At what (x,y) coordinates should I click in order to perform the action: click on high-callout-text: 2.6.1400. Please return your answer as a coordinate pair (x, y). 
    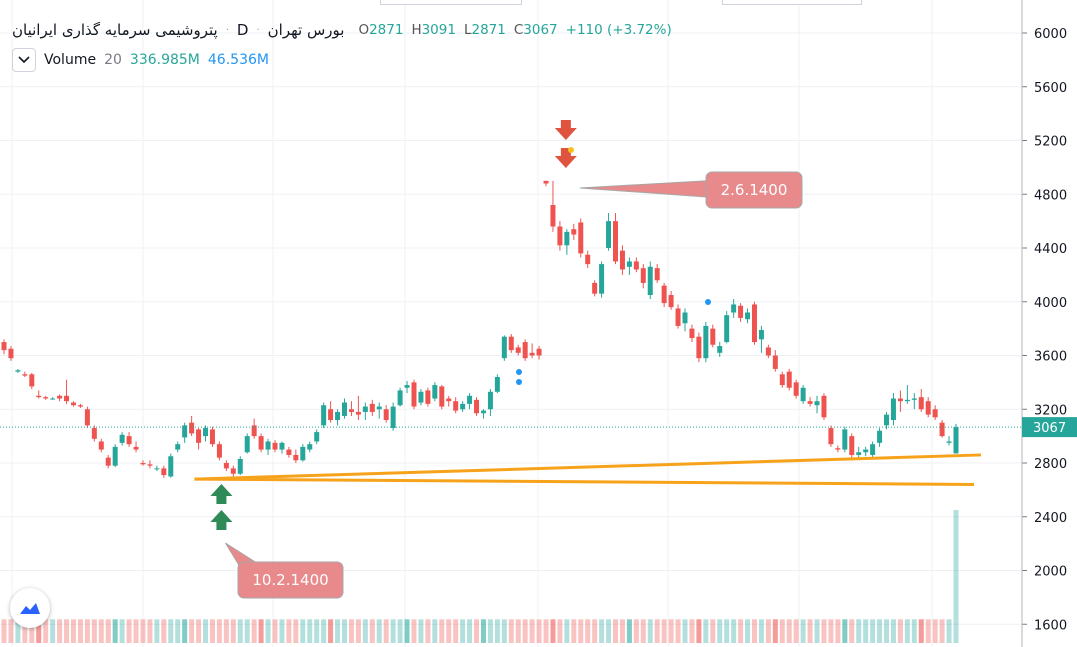
    Looking at the image, I should click on (754, 190).